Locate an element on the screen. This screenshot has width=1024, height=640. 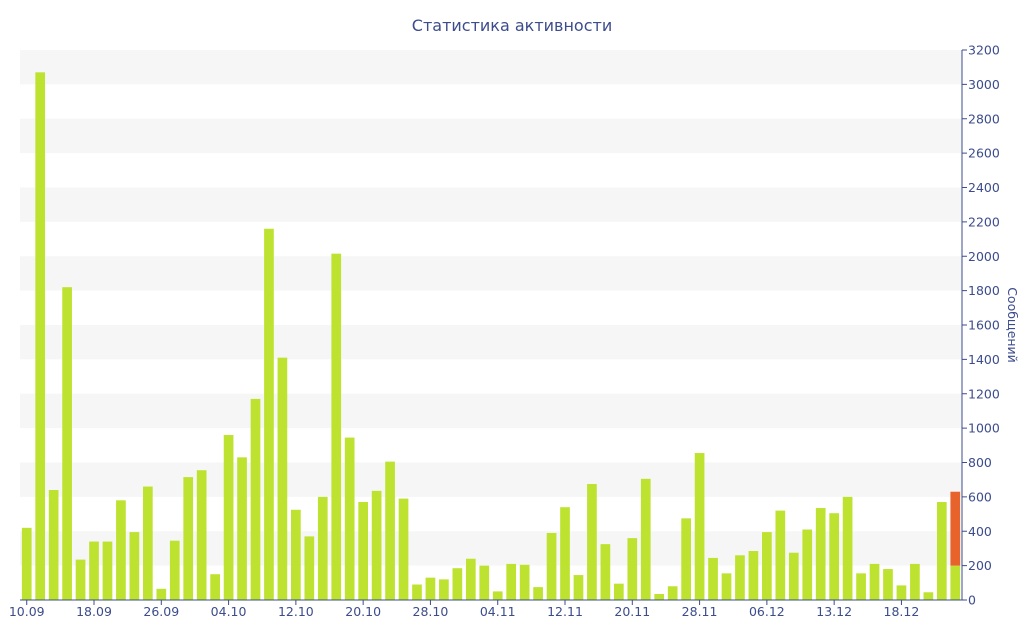
x-tick-label: 12.10 is located at coordinates (296, 611).